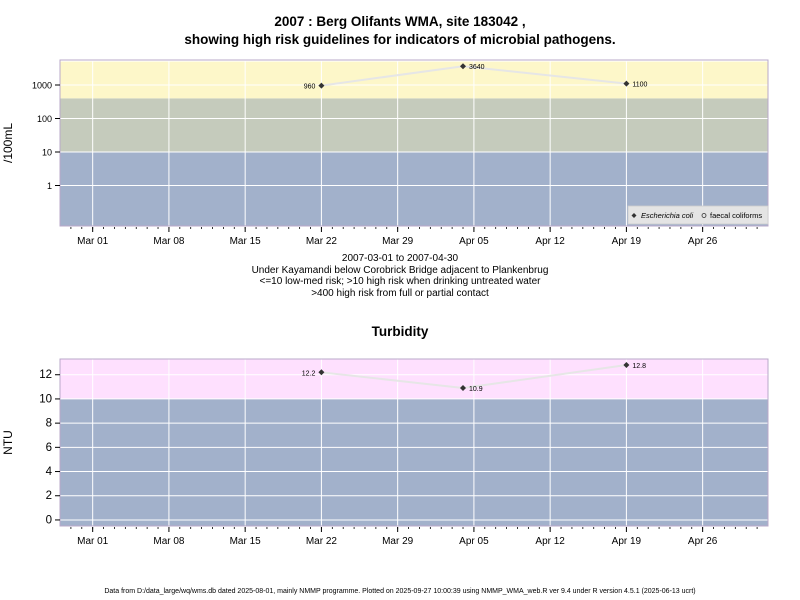  What do you see at coordinates (310, 87) in the screenshot?
I see `data-label: 960` at bounding box center [310, 87].